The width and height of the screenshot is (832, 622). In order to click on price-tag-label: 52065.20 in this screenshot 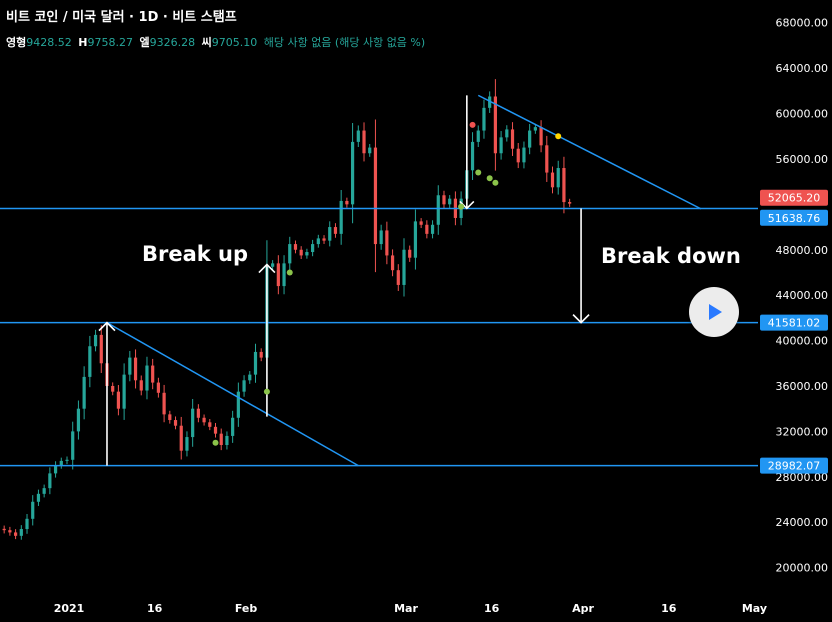, I will do `click(794, 198)`.